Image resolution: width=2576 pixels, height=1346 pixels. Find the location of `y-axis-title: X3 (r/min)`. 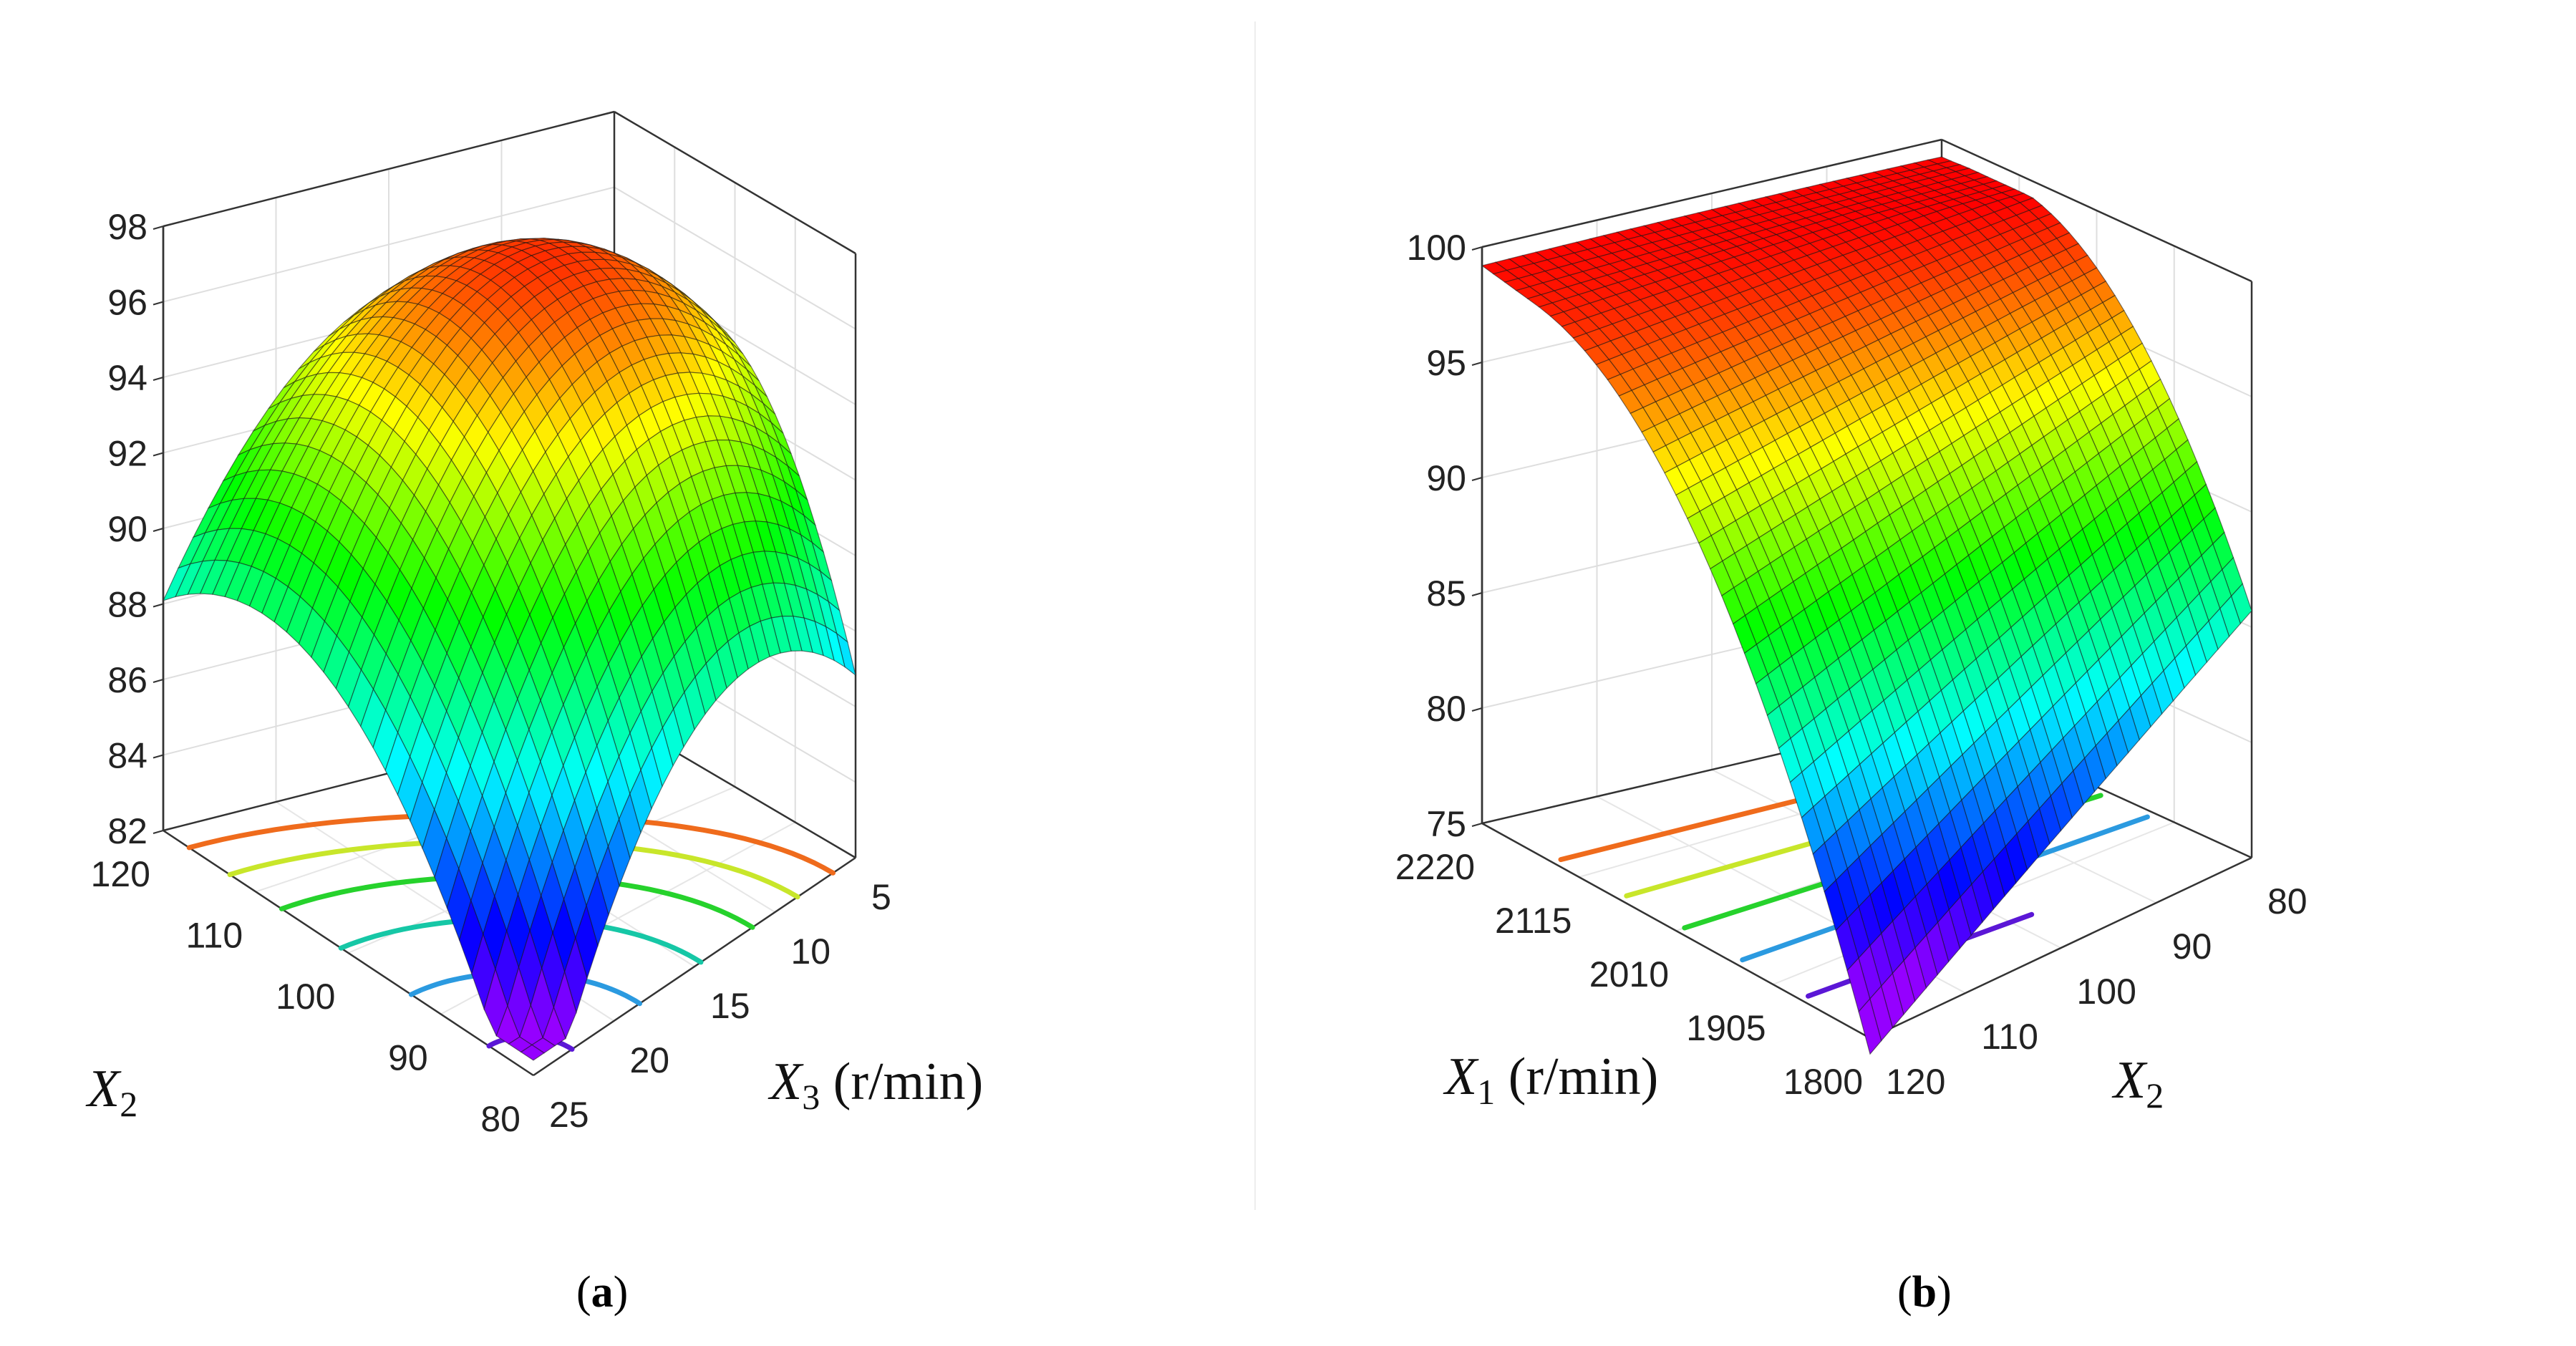

y-axis-title: X3 (r/min) is located at coordinates (876, 1084).